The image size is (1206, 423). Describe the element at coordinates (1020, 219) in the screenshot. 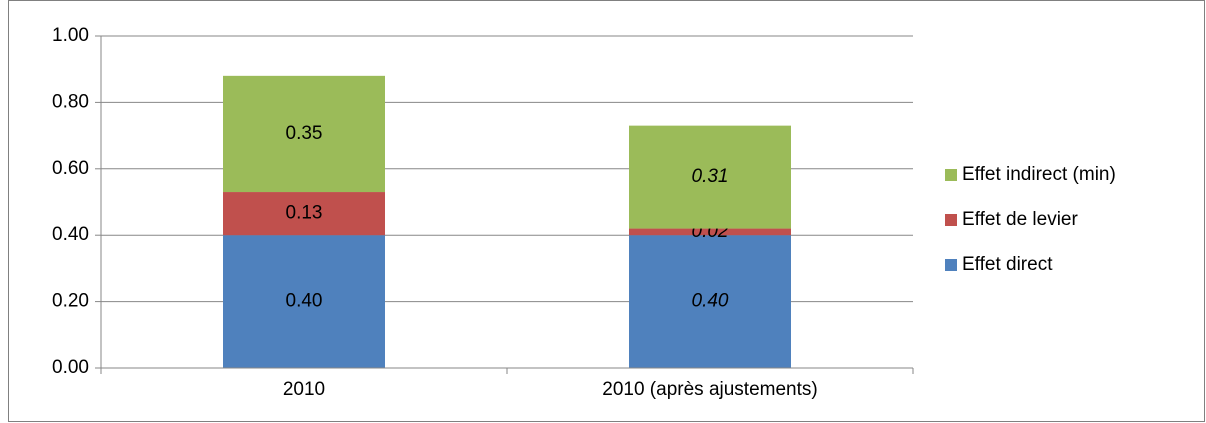

I see `legend-label: Effet de levier` at that location.